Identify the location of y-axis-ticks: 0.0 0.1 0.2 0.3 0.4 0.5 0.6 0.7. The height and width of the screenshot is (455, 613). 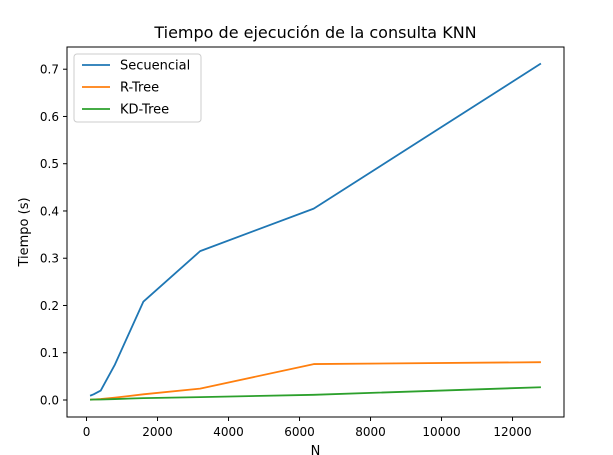
(53, 235).